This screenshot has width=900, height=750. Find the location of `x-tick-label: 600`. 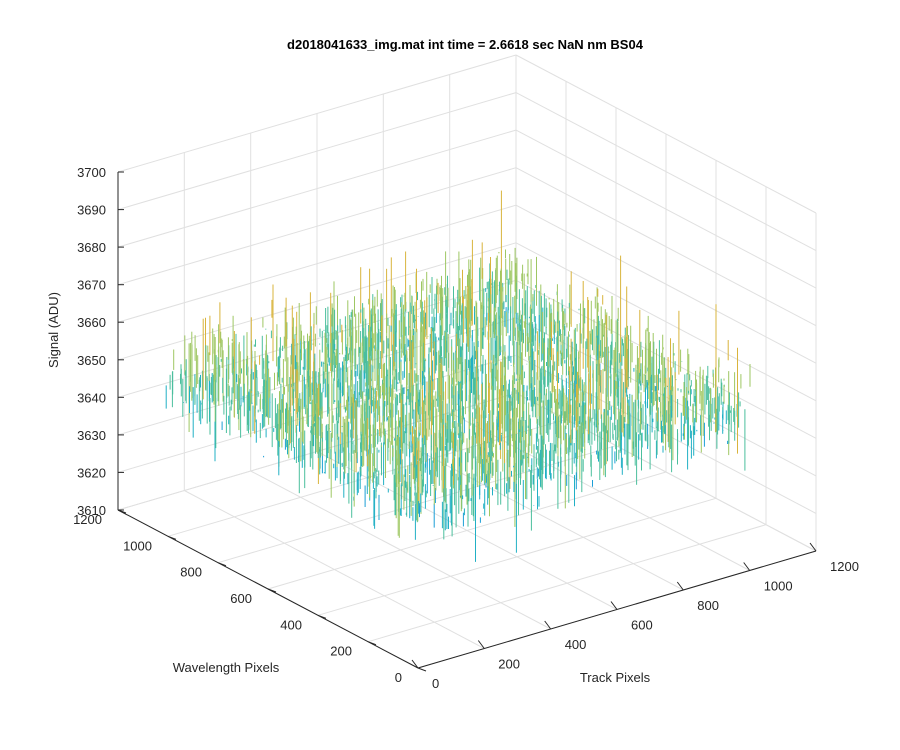

x-tick-label: 600 is located at coordinates (642, 625).